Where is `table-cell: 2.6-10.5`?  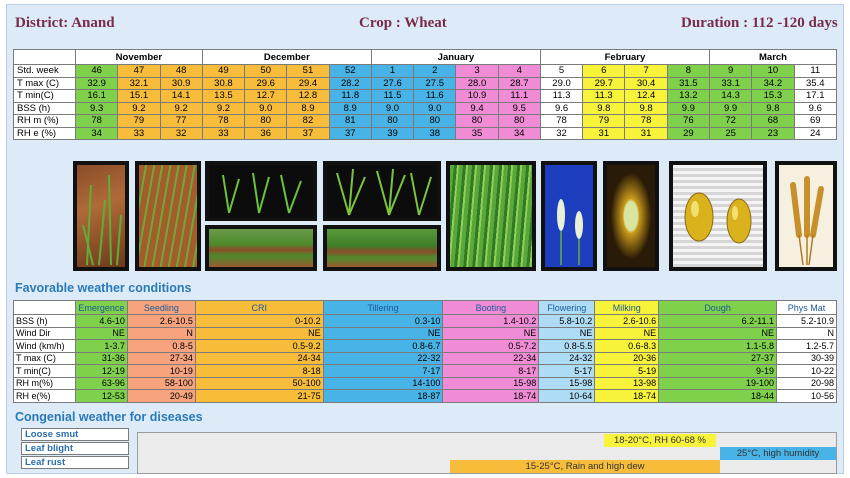 table-cell: 2.6-10.5 is located at coordinates (161, 321).